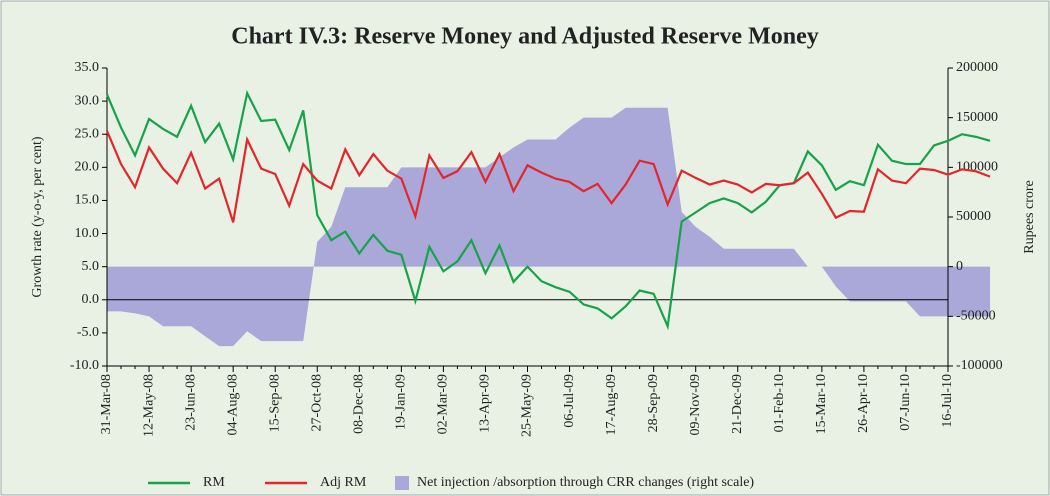  What do you see at coordinates (87, 200) in the screenshot?
I see `y-tick-label: 15.0` at bounding box center [87, 200].